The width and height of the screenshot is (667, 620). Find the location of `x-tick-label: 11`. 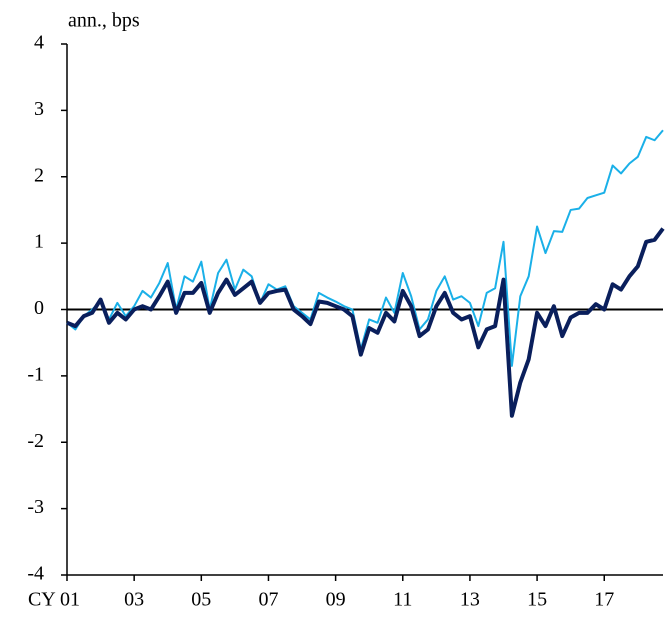

x-tick-label: 11 is located at coordinates (402, 600).